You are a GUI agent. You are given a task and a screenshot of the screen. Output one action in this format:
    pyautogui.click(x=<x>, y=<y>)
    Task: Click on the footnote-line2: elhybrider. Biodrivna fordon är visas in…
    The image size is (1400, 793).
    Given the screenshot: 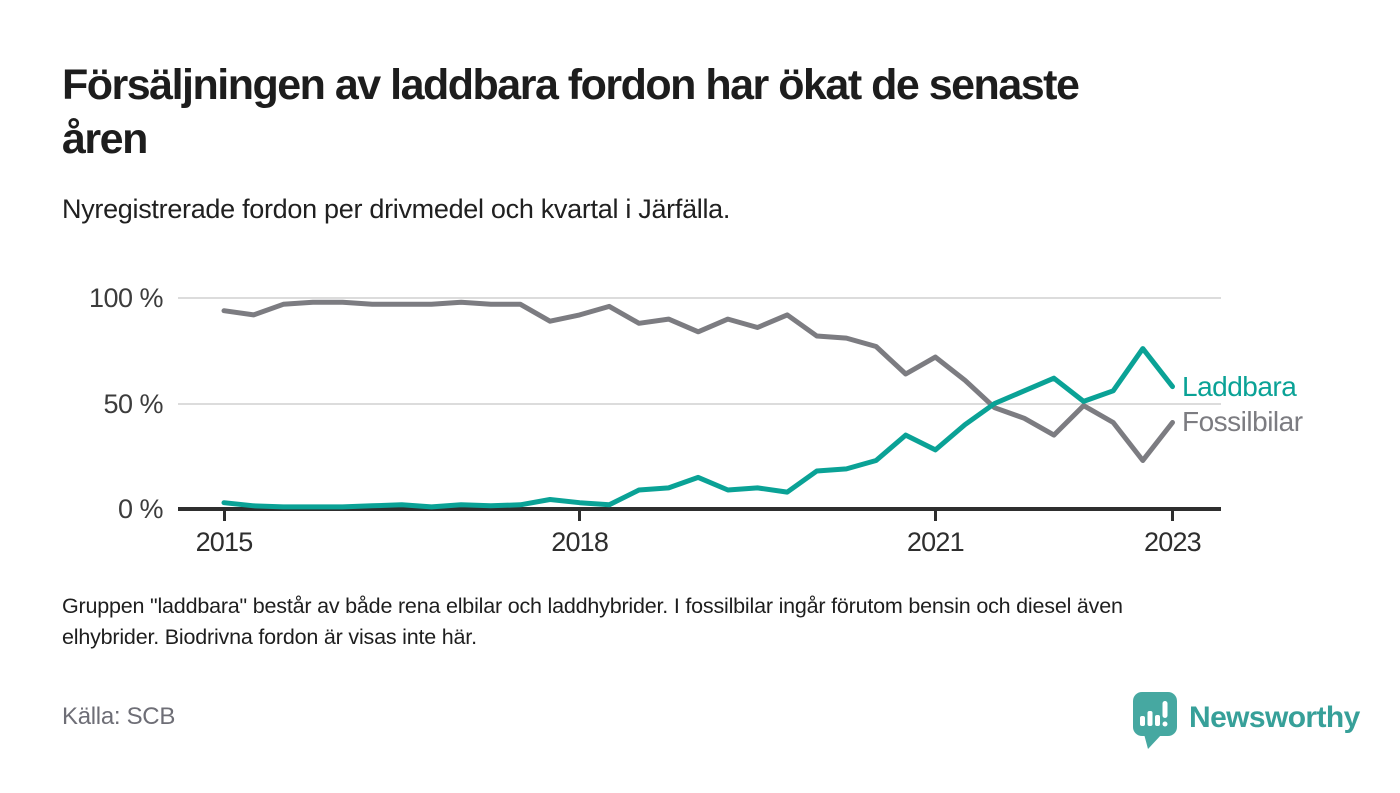 What is the action you would take?
    pyautogui.click(x=269, y=637)
    